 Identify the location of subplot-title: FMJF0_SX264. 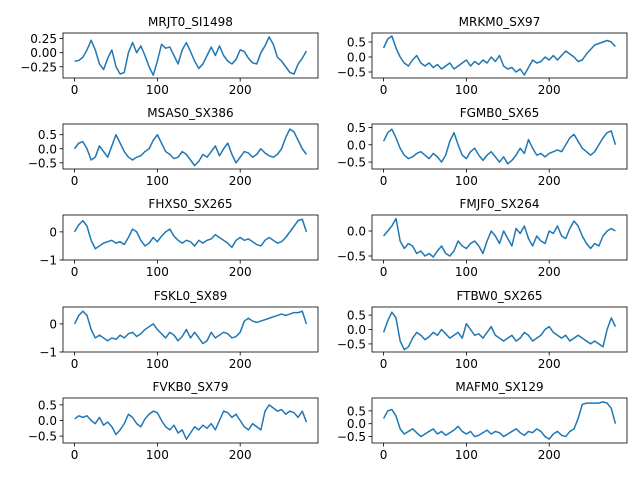
(499, 204).